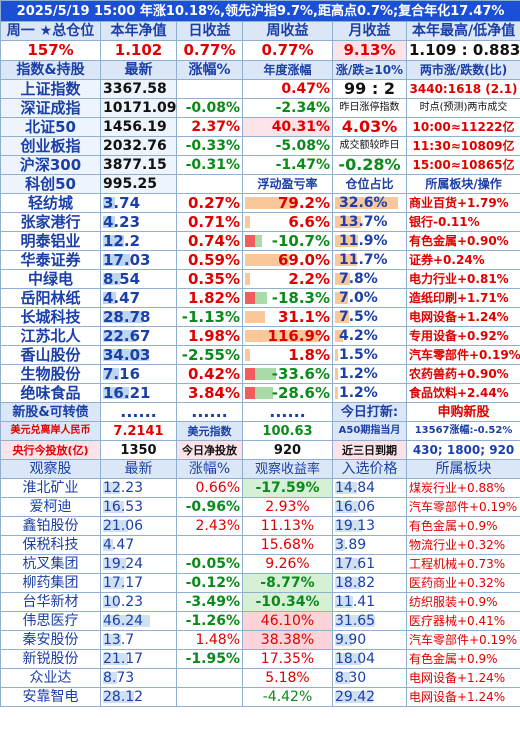 The width and height of the screenshot is (520, 743). What do you see at coordinates (260, 108) in the screenshot?
I see `index-row: 深证成指 10171.09 -0.08% -2.34% 昨日涨停指数 时点(预测)两市成交` at bounding box center [260, 108].